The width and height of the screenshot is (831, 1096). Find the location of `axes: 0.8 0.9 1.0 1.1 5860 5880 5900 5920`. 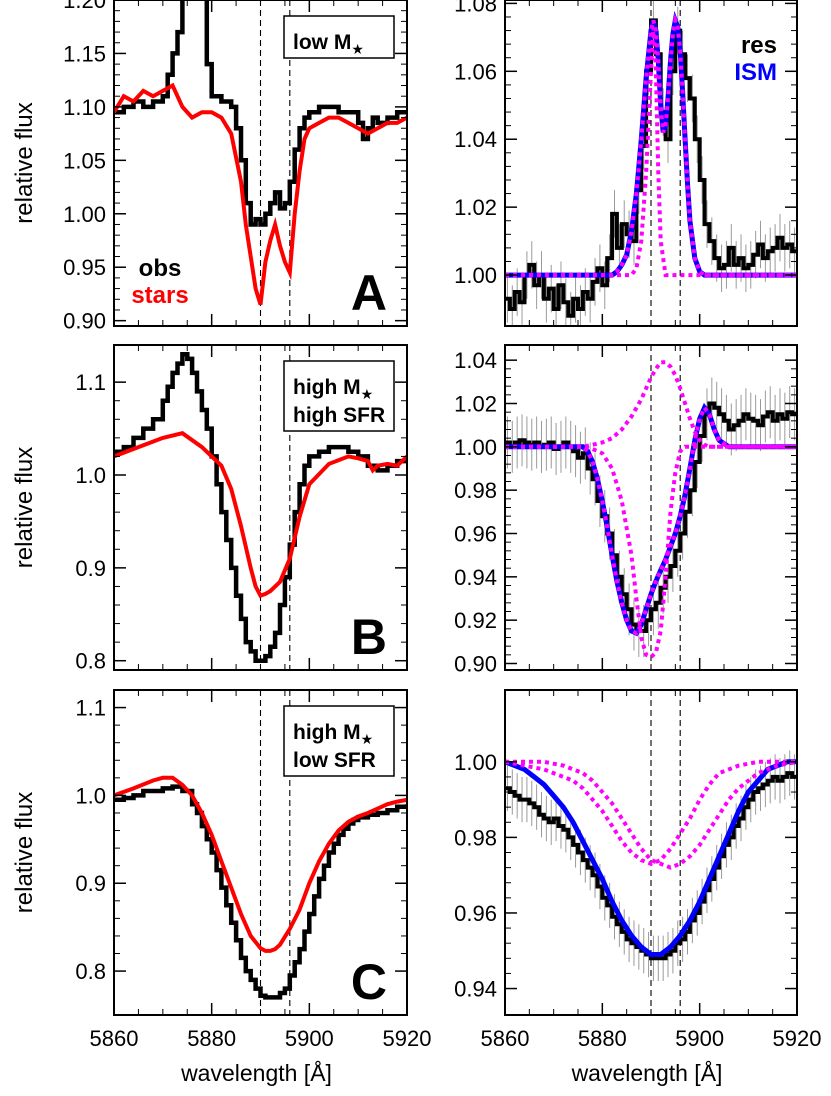

axes: 0.8 0.9 1.0 1.1 5860 5880 5900 5920 is located at coordinates (253, 870).